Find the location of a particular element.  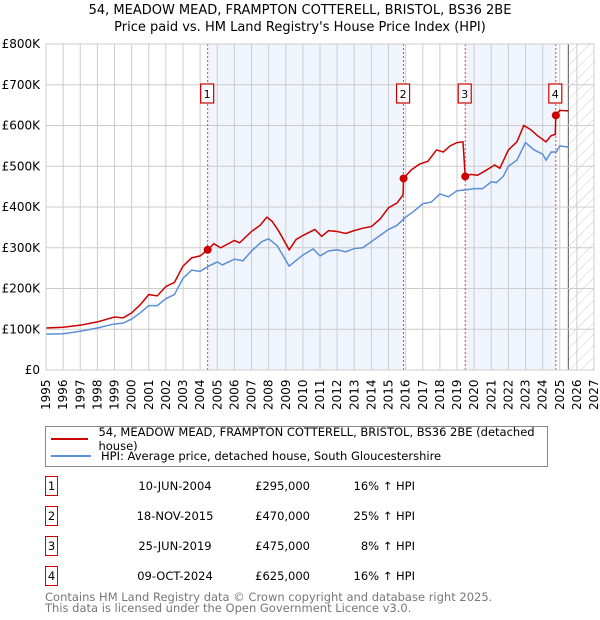

x-tick-label: 2000 is located at coordinates (132, 394).